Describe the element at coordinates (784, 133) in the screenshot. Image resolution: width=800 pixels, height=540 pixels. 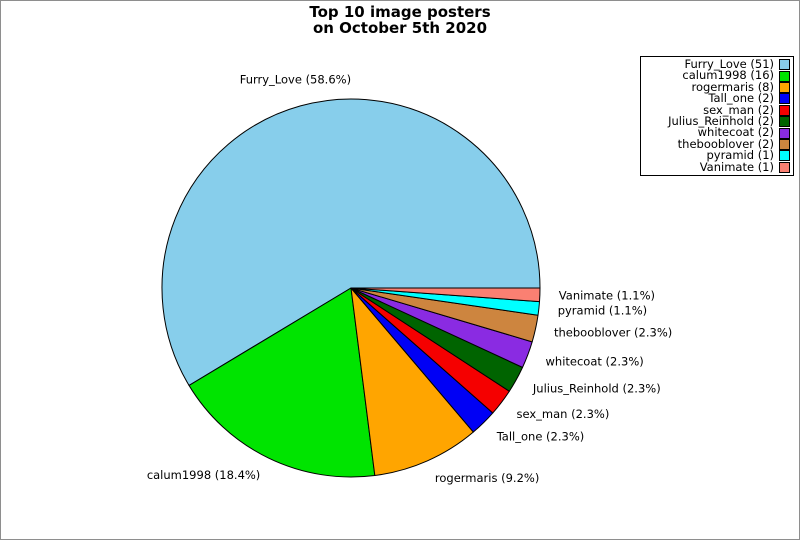
I see `legend-swatch-whitecoat` at that location.